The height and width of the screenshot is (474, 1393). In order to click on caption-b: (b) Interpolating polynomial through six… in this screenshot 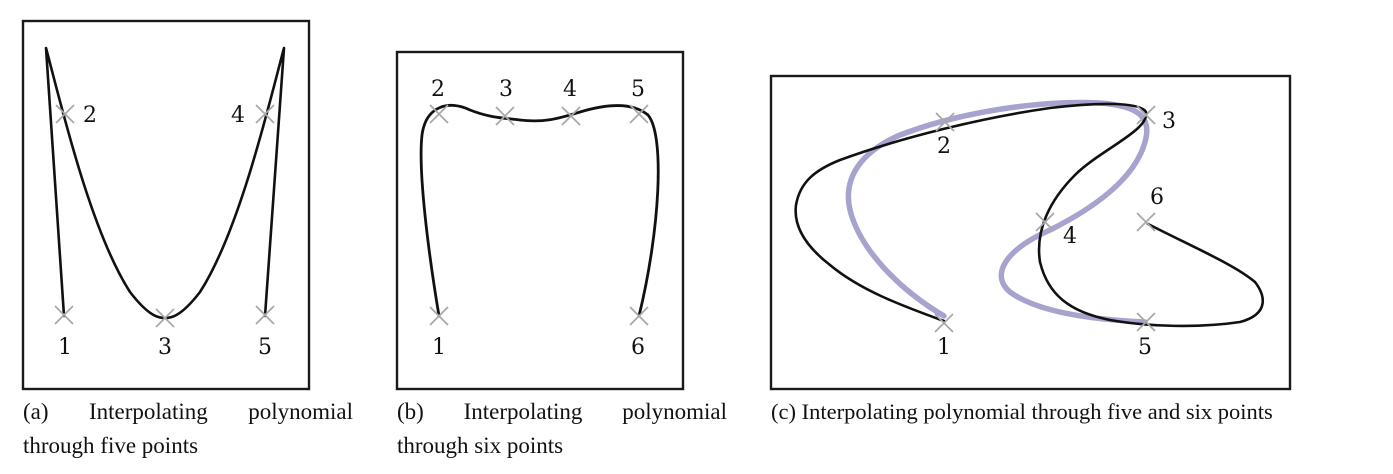, I will do `click(562, 429)`.